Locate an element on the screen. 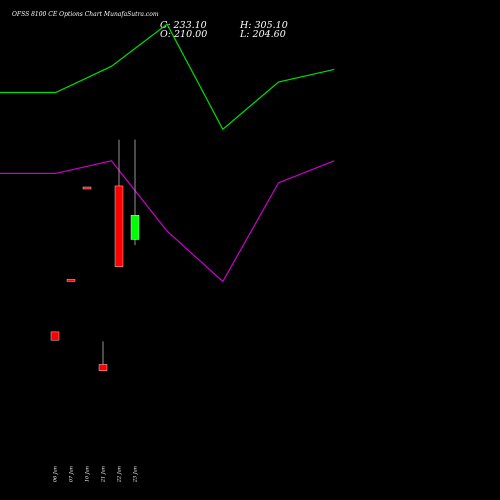  ohlc-close: C: 233.10 is located at coordinates (183, 25).